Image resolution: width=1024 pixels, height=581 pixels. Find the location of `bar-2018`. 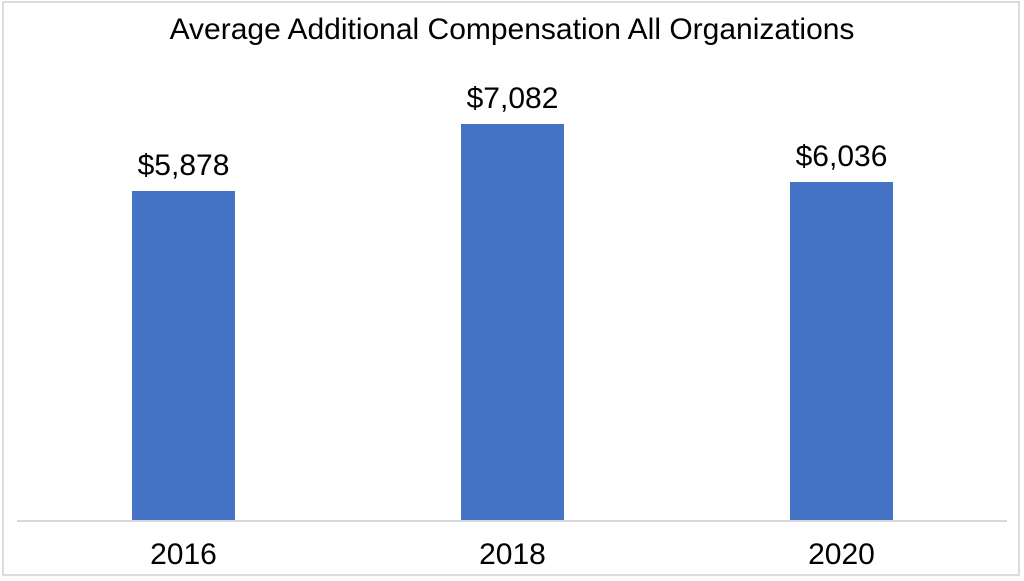

bar-2018 is located at coordinates (512, 322).